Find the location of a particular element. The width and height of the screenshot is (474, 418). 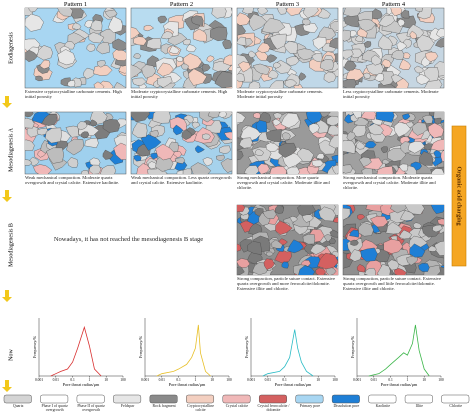

caption: Feldspar is located at coordinates (127, 406).